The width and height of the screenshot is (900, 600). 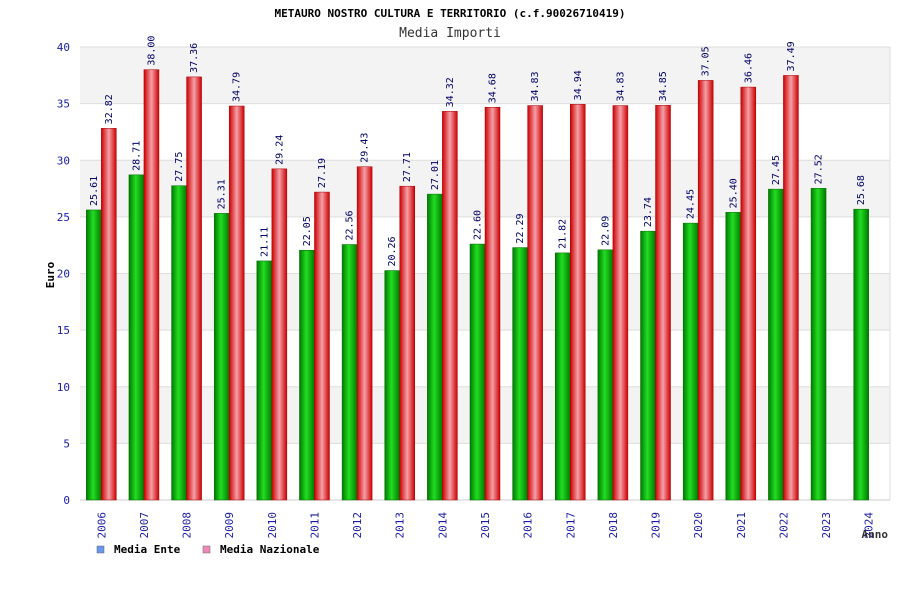 What do you see at coordinates (783, 525) in the screenshot?
I see `x-tick-label: 2022` at bounding box center [783, 525].